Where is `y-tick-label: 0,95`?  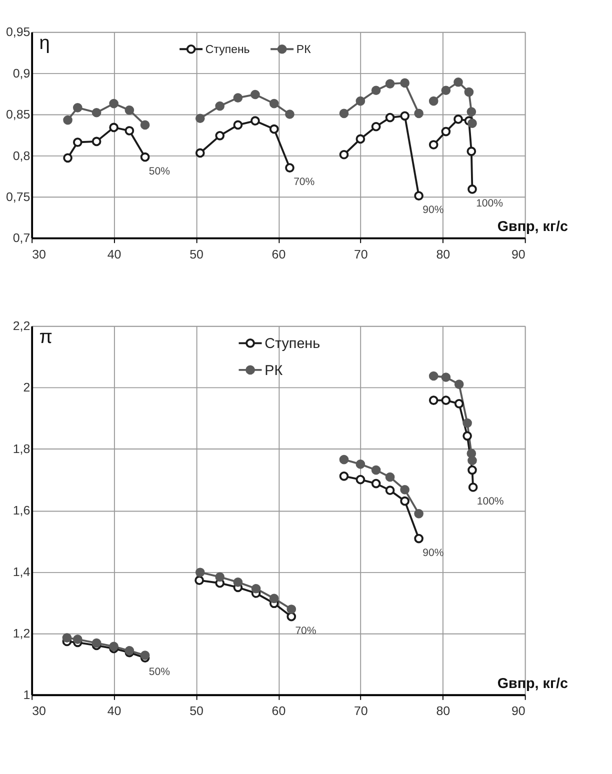 y-tick-label: 0,95 is located at coordinates (18, 32).